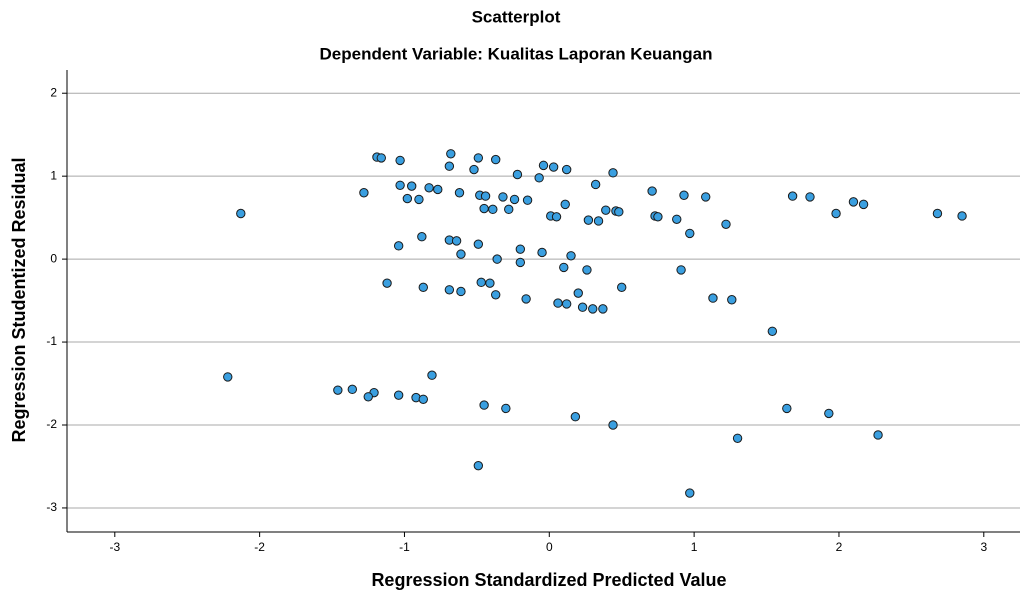  Describe the element at coordinates (694, 547) in the screenshot. I see `x-tick-label: 1` at that location.